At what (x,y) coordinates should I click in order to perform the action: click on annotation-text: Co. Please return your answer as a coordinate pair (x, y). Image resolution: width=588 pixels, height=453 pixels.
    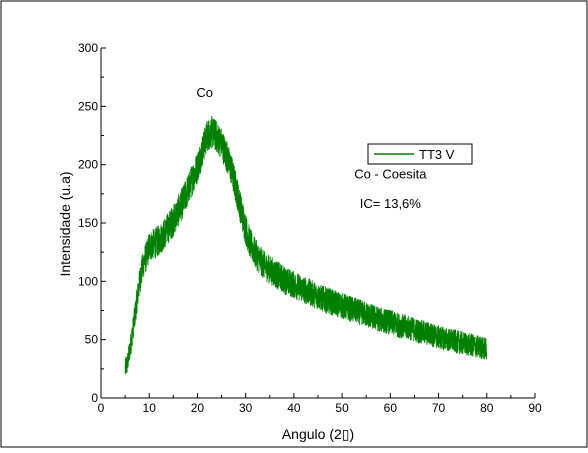
    Looking at the image, I should click on (204, 92).